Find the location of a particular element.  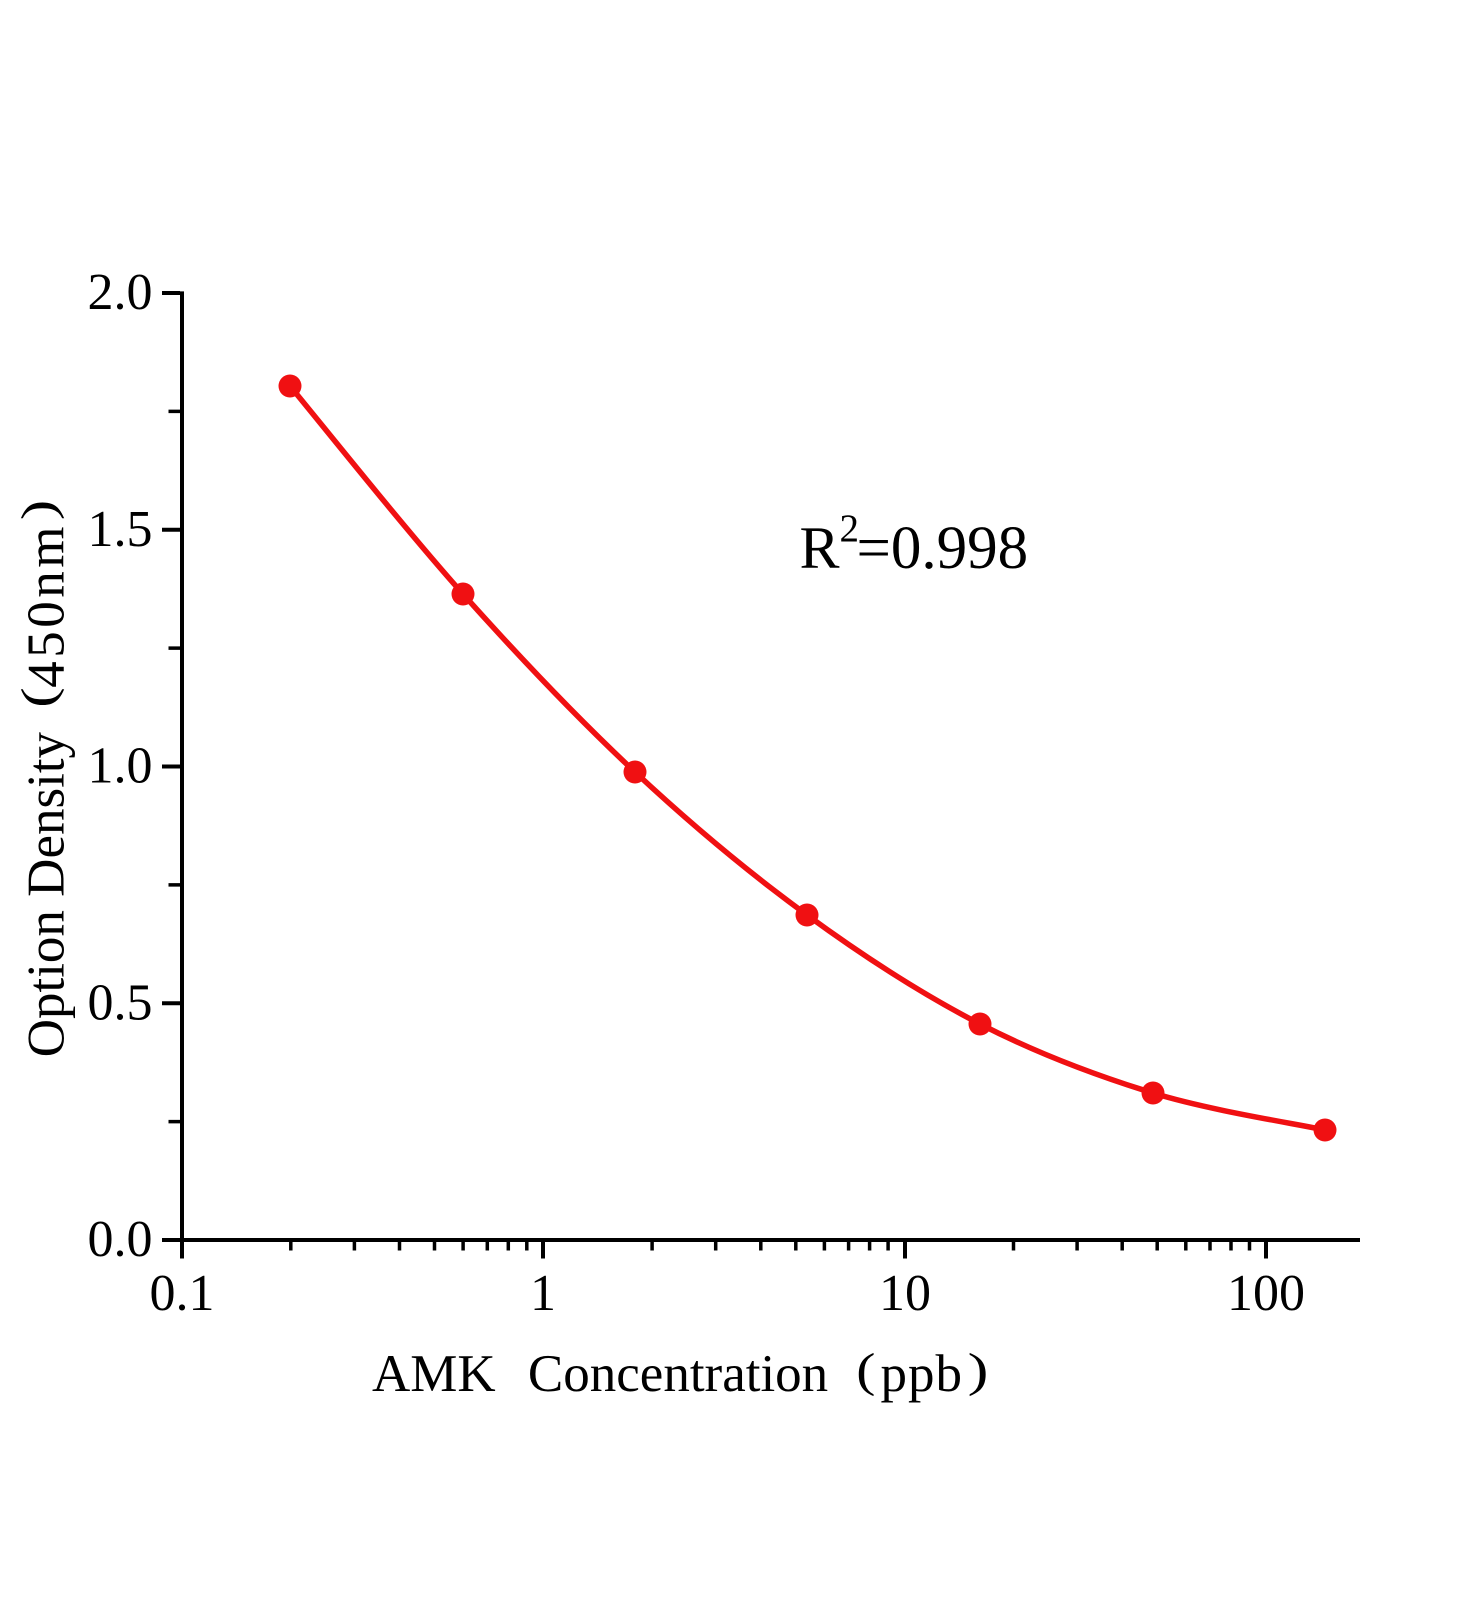

svg-text: 450nm is located at coordinates (47, 605).